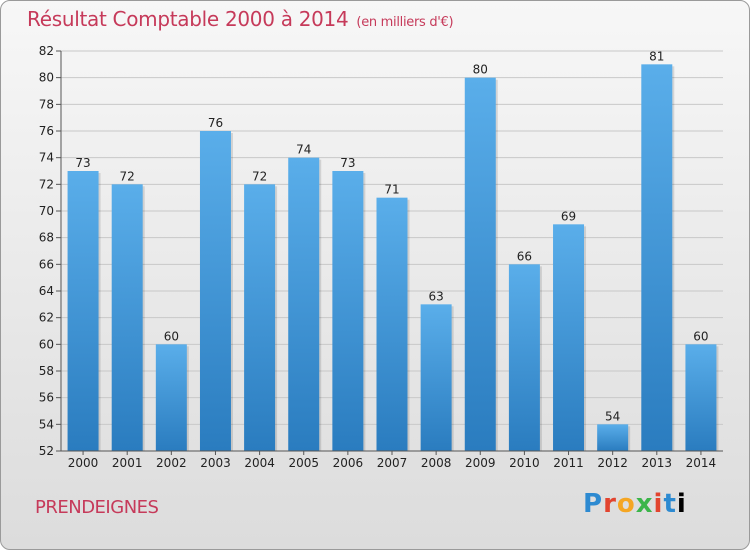 This screenshot has height=550, width=750. What do you see at coordinates (259, 463) in the screenshot?
I see `x-tick-label: 2004` at bounding box center [259, 463].